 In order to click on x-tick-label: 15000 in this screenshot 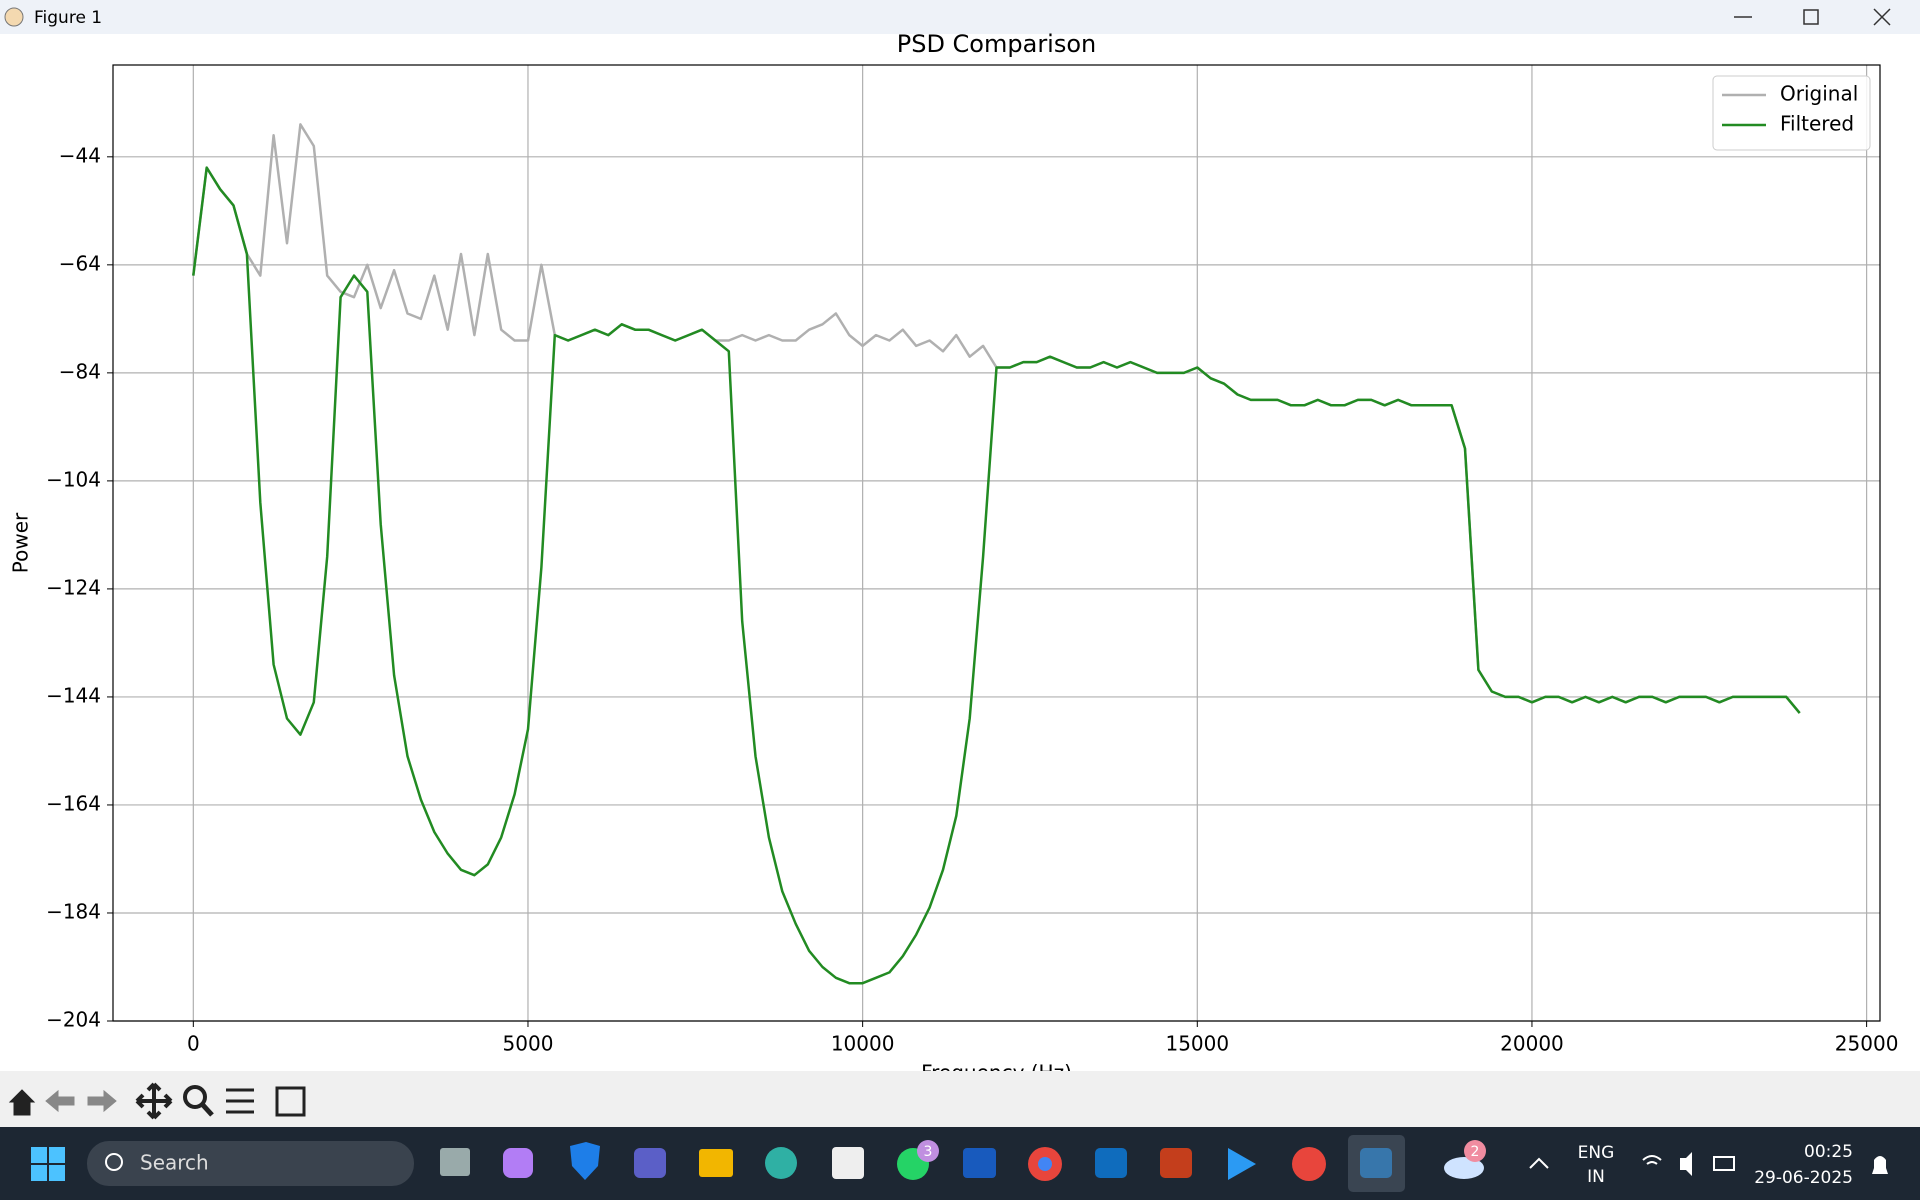, I will do `click(1197, 1044)`.